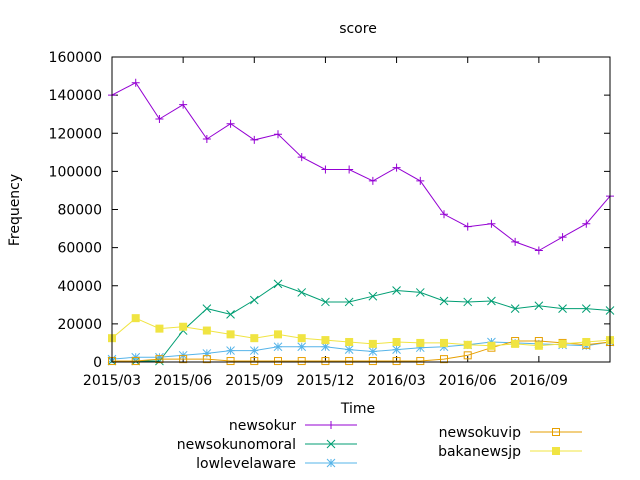 The width and height of the screenshot is (640, 480). Describe the element at coordinates (357, 409) in the screenshot. I see `x-axis-label: Time` at that location.